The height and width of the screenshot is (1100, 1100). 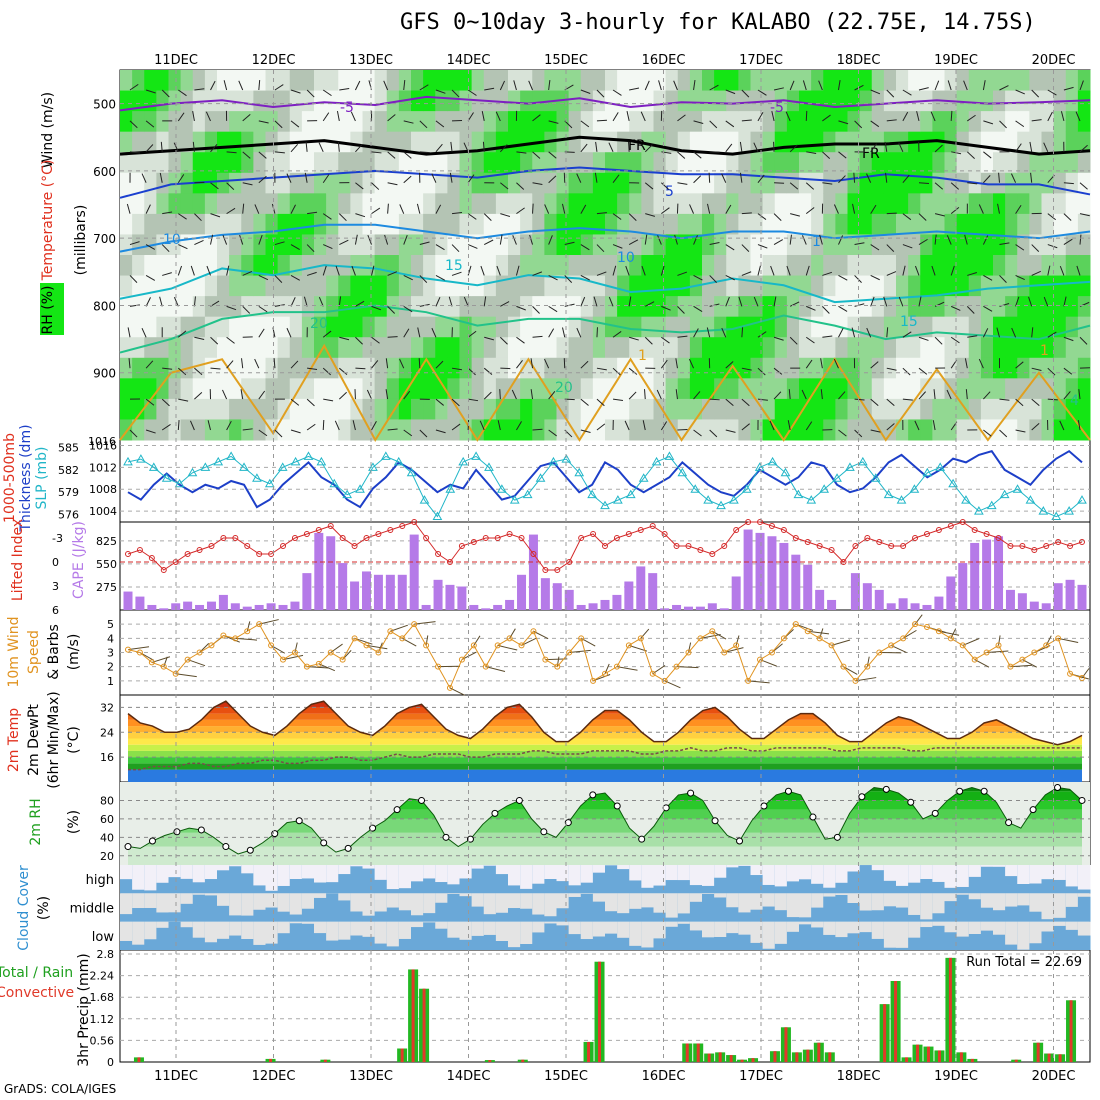 What do you see at coordinates (859, 1076) in the screenshot?
I see `bottom-day-label: 18DEC` at bounding box center [859, 1076].